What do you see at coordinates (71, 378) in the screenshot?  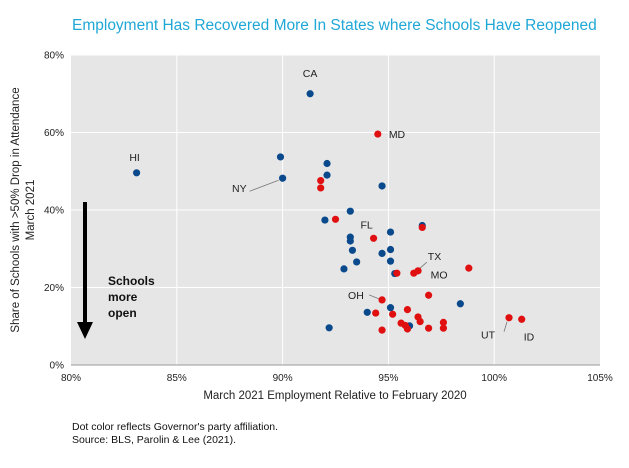 I see `x-tick-label: 80%` at bounding box center [71, 378].